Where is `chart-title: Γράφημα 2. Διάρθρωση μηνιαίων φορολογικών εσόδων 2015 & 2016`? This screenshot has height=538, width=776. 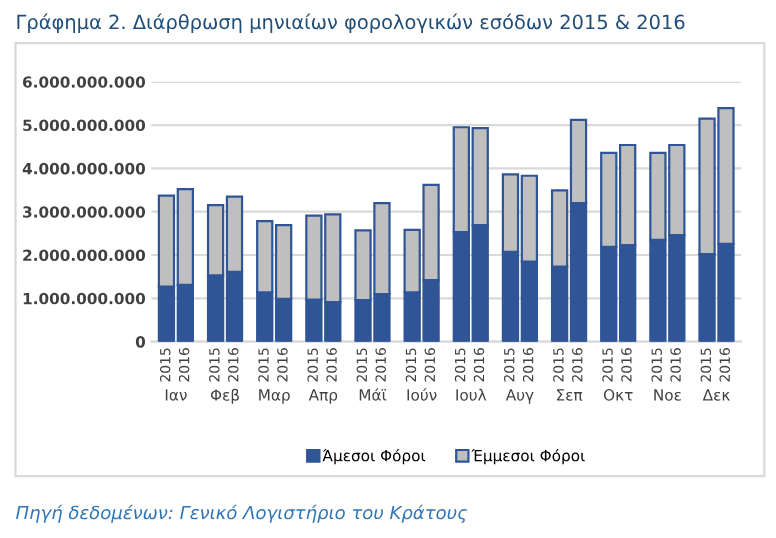
chart-title: Γράφημα 2. Διάρθρωση μηνιαίων φορολογικών εσόδων 2015 & 2016 is located at coordinates (351, 23).